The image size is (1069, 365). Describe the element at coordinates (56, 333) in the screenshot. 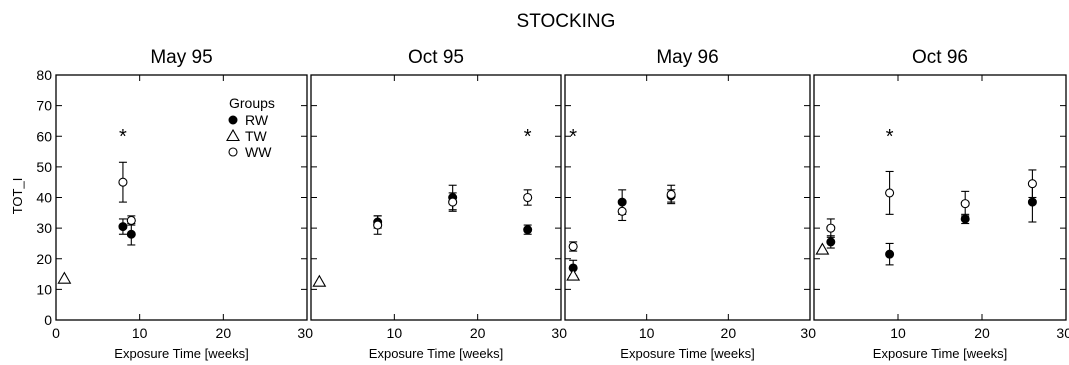

I see `x-tick-label: 0` at that location.